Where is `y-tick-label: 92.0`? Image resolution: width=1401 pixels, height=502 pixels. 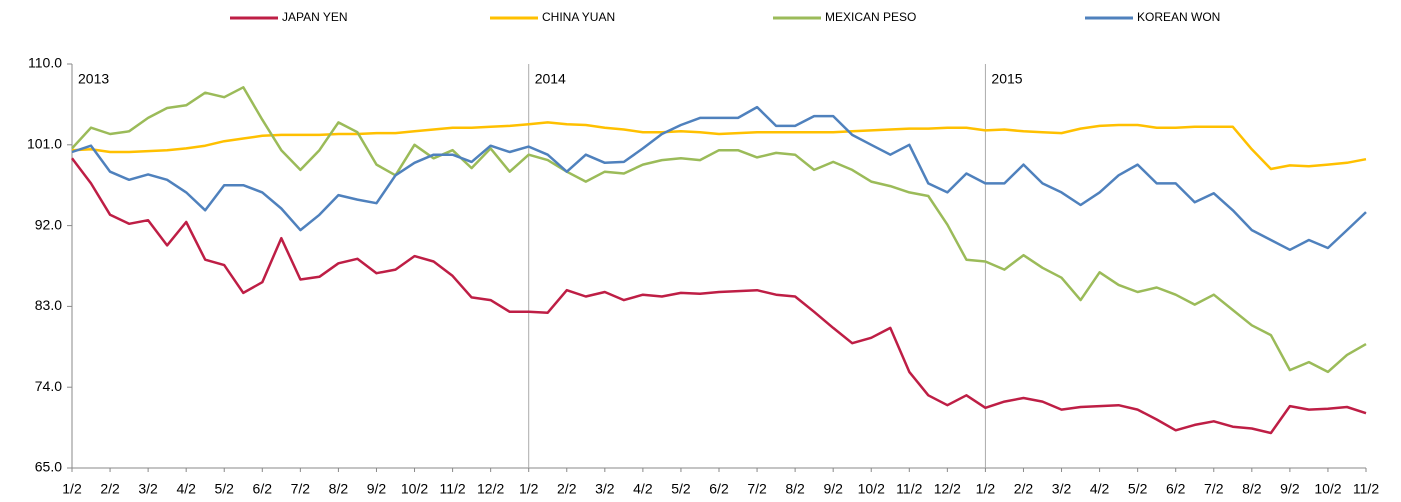 y-tick-label: 92.0 is located at coordinates (48, 224).